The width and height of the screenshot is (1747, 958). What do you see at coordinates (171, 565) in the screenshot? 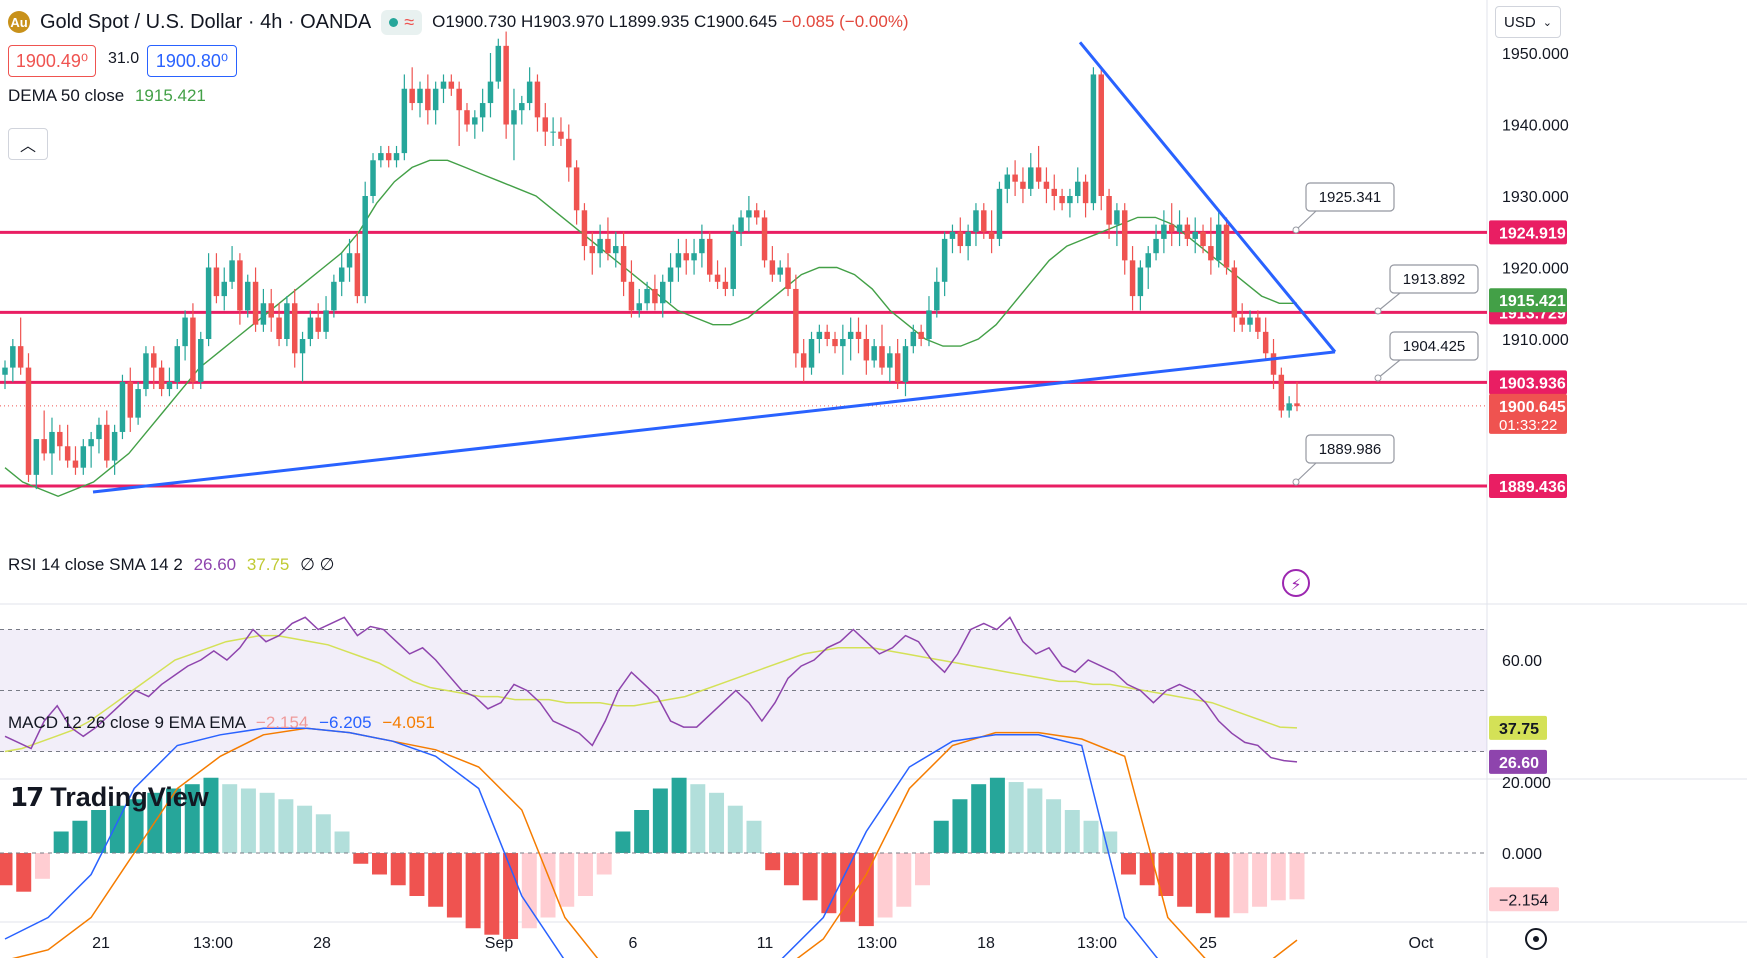
I see `rsi-legend: RSI 14 close SMA 14 2 26.60 37.75 ∅ ∅` at bounding box center [171, 565].